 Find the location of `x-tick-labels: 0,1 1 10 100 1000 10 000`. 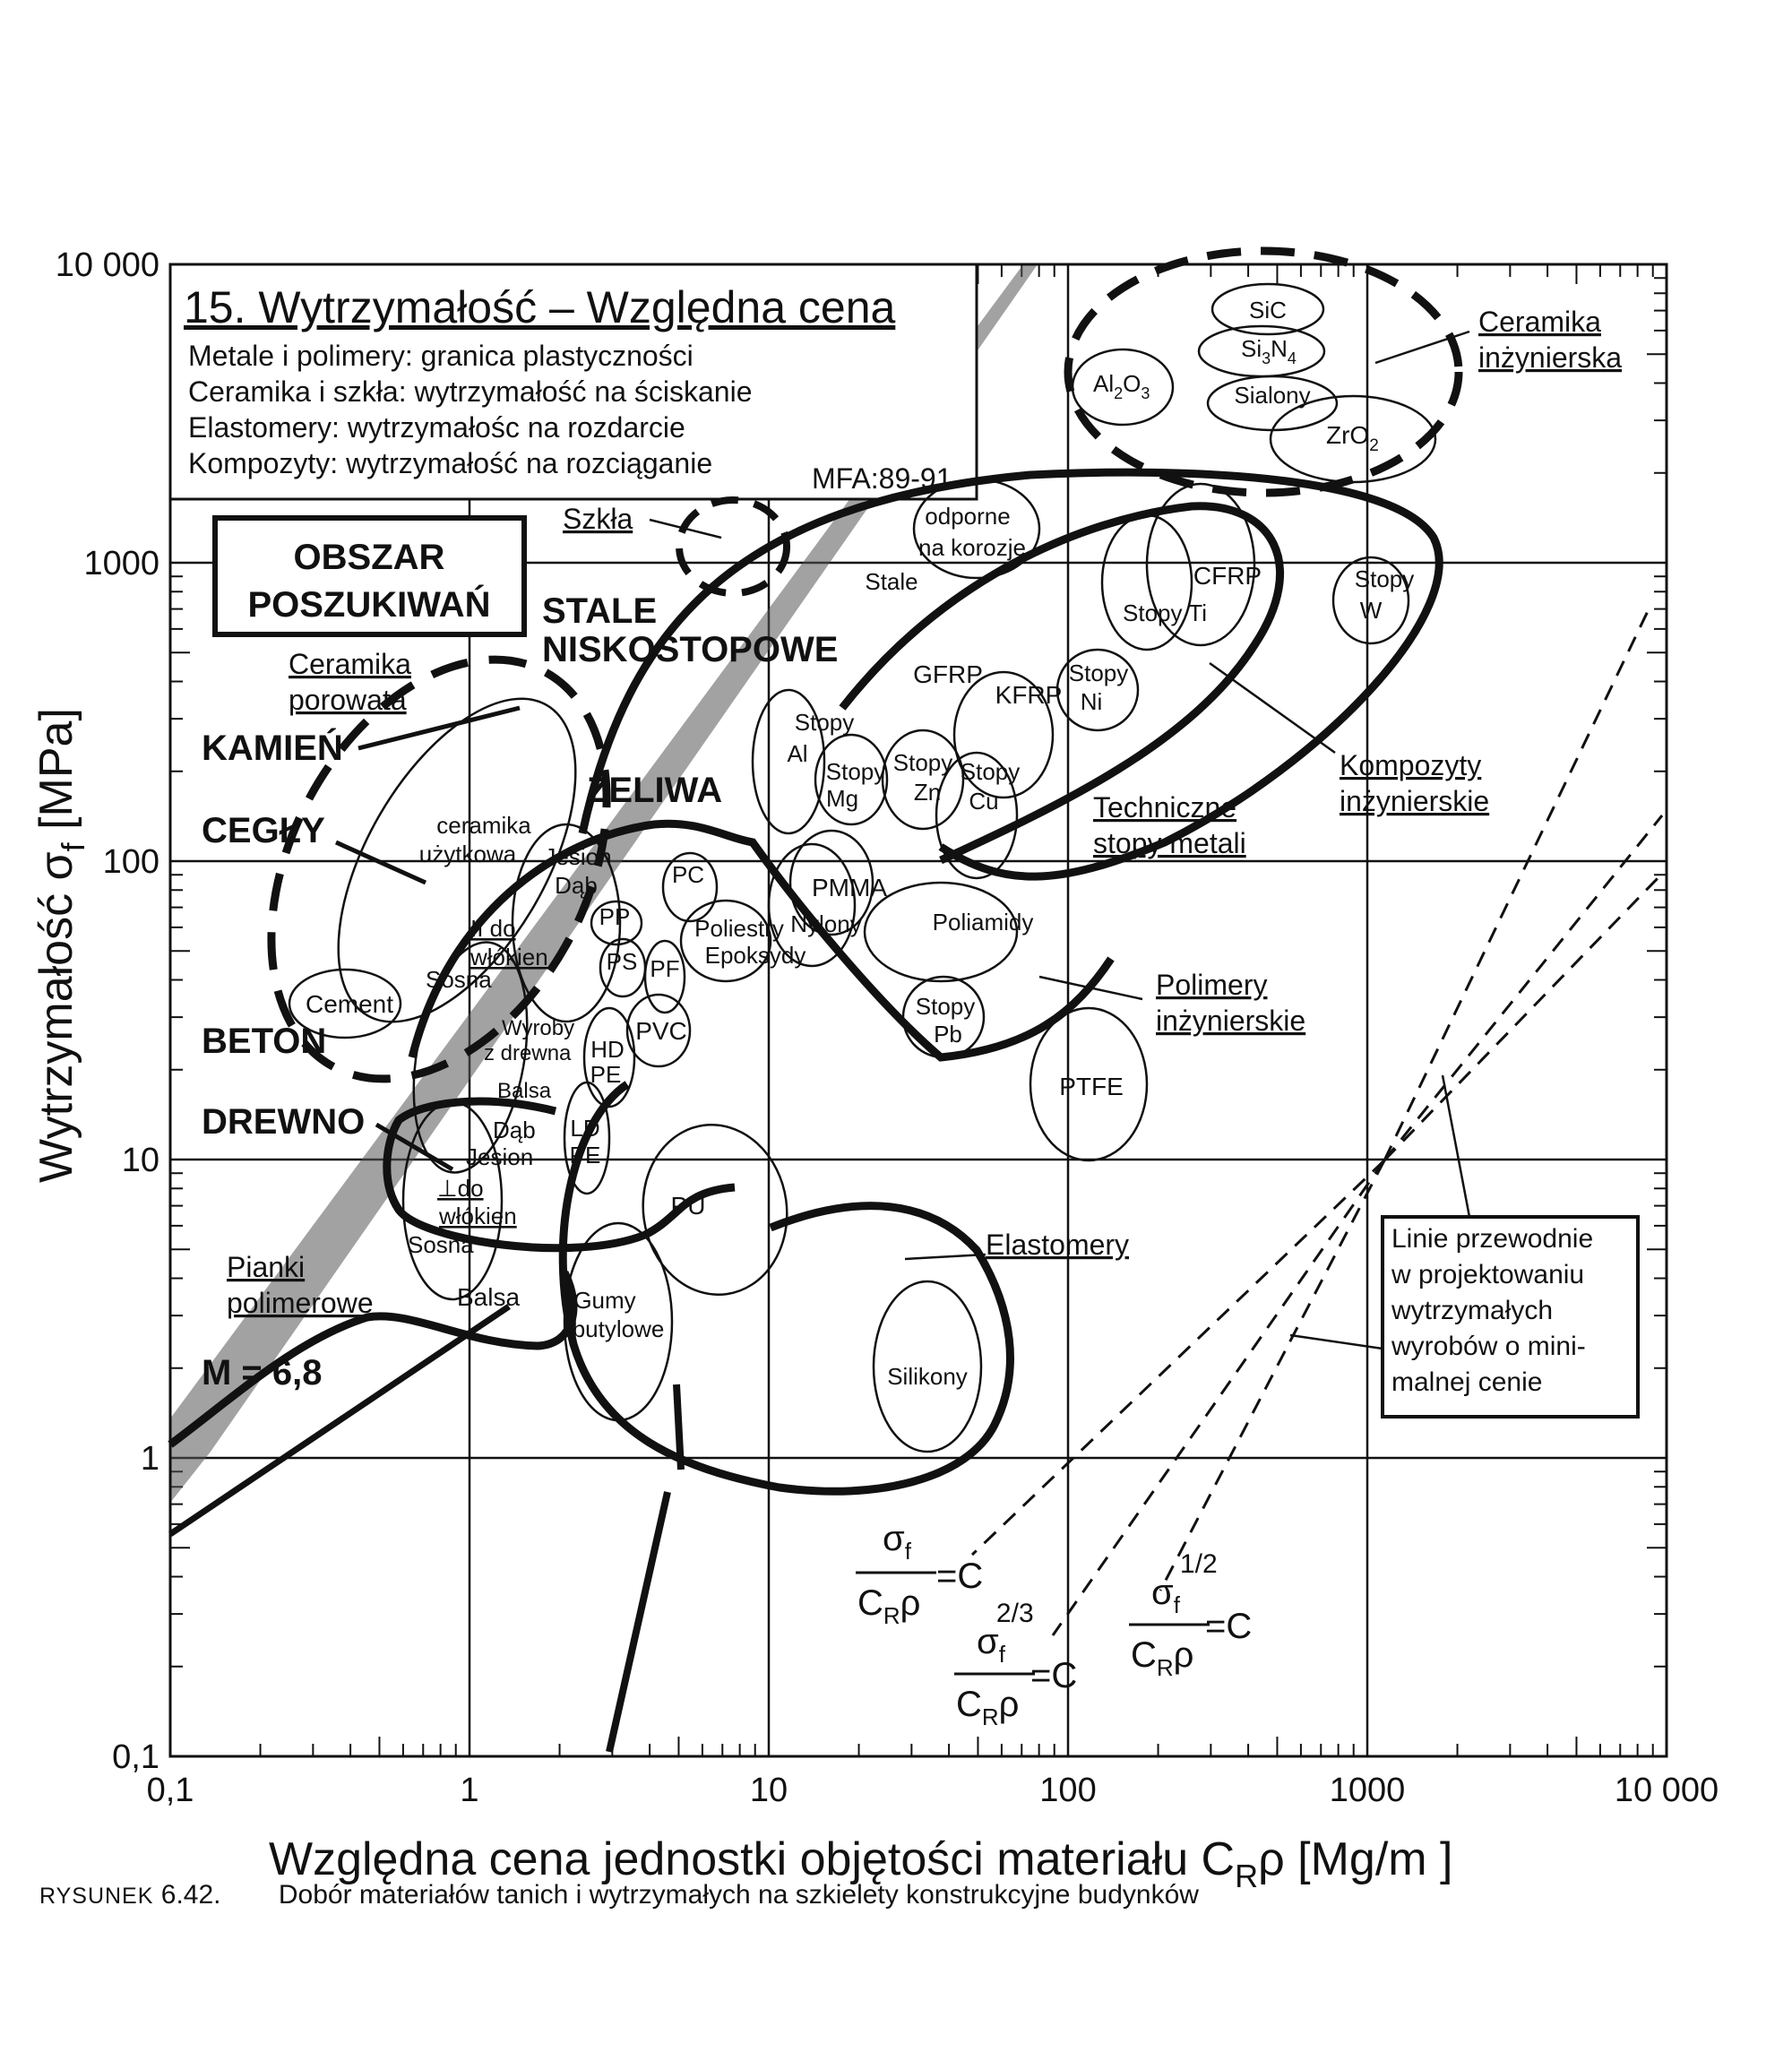

x-tick-labels: 0,1 1 10 100 1000 10 000 is located at coordinates (933, 1790).